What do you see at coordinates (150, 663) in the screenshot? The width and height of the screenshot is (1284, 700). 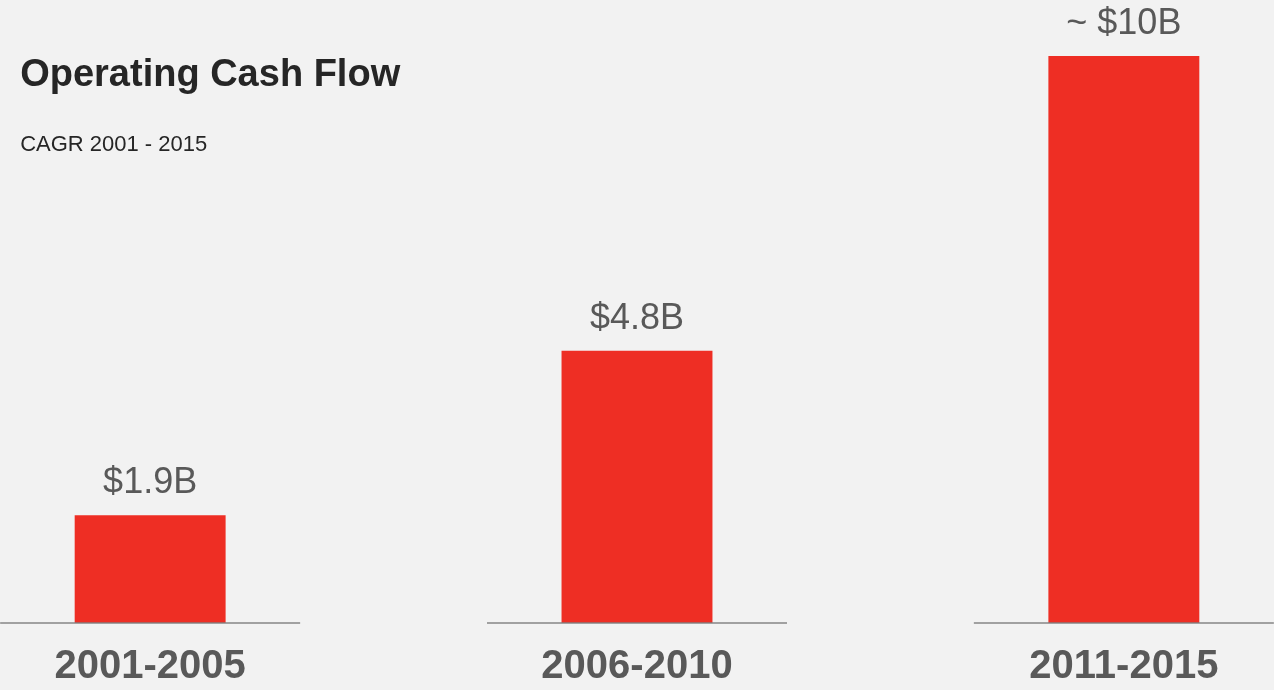 I see `x-tick-label: 2001-2005` at bounding box center [150, 663].